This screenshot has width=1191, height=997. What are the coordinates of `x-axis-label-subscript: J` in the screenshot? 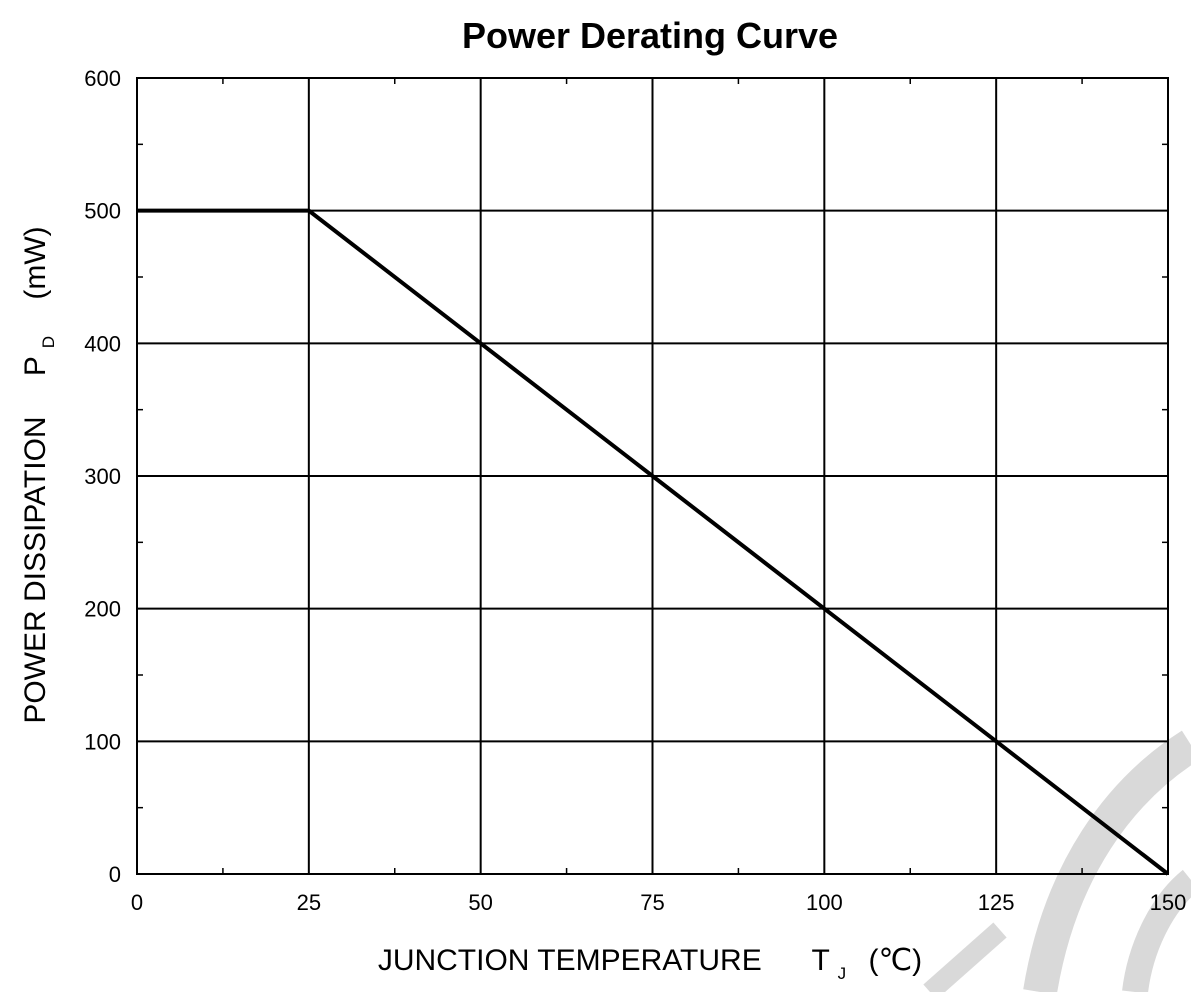 It's located at (842, 973).